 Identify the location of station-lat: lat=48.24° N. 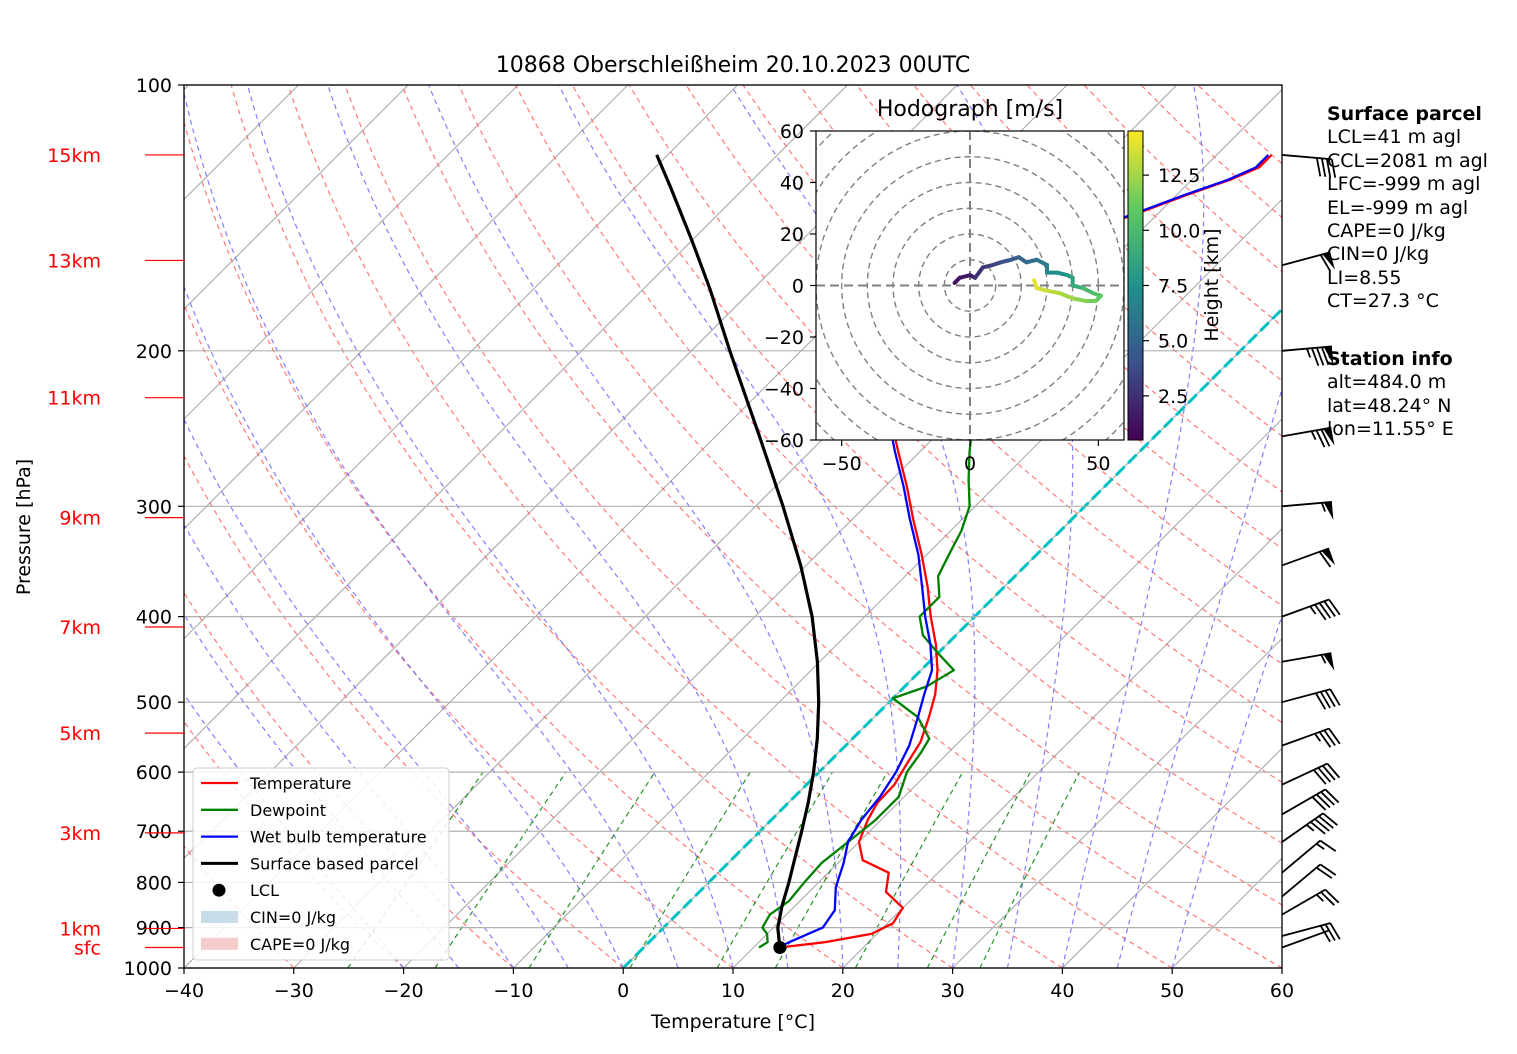
(1389, 405).